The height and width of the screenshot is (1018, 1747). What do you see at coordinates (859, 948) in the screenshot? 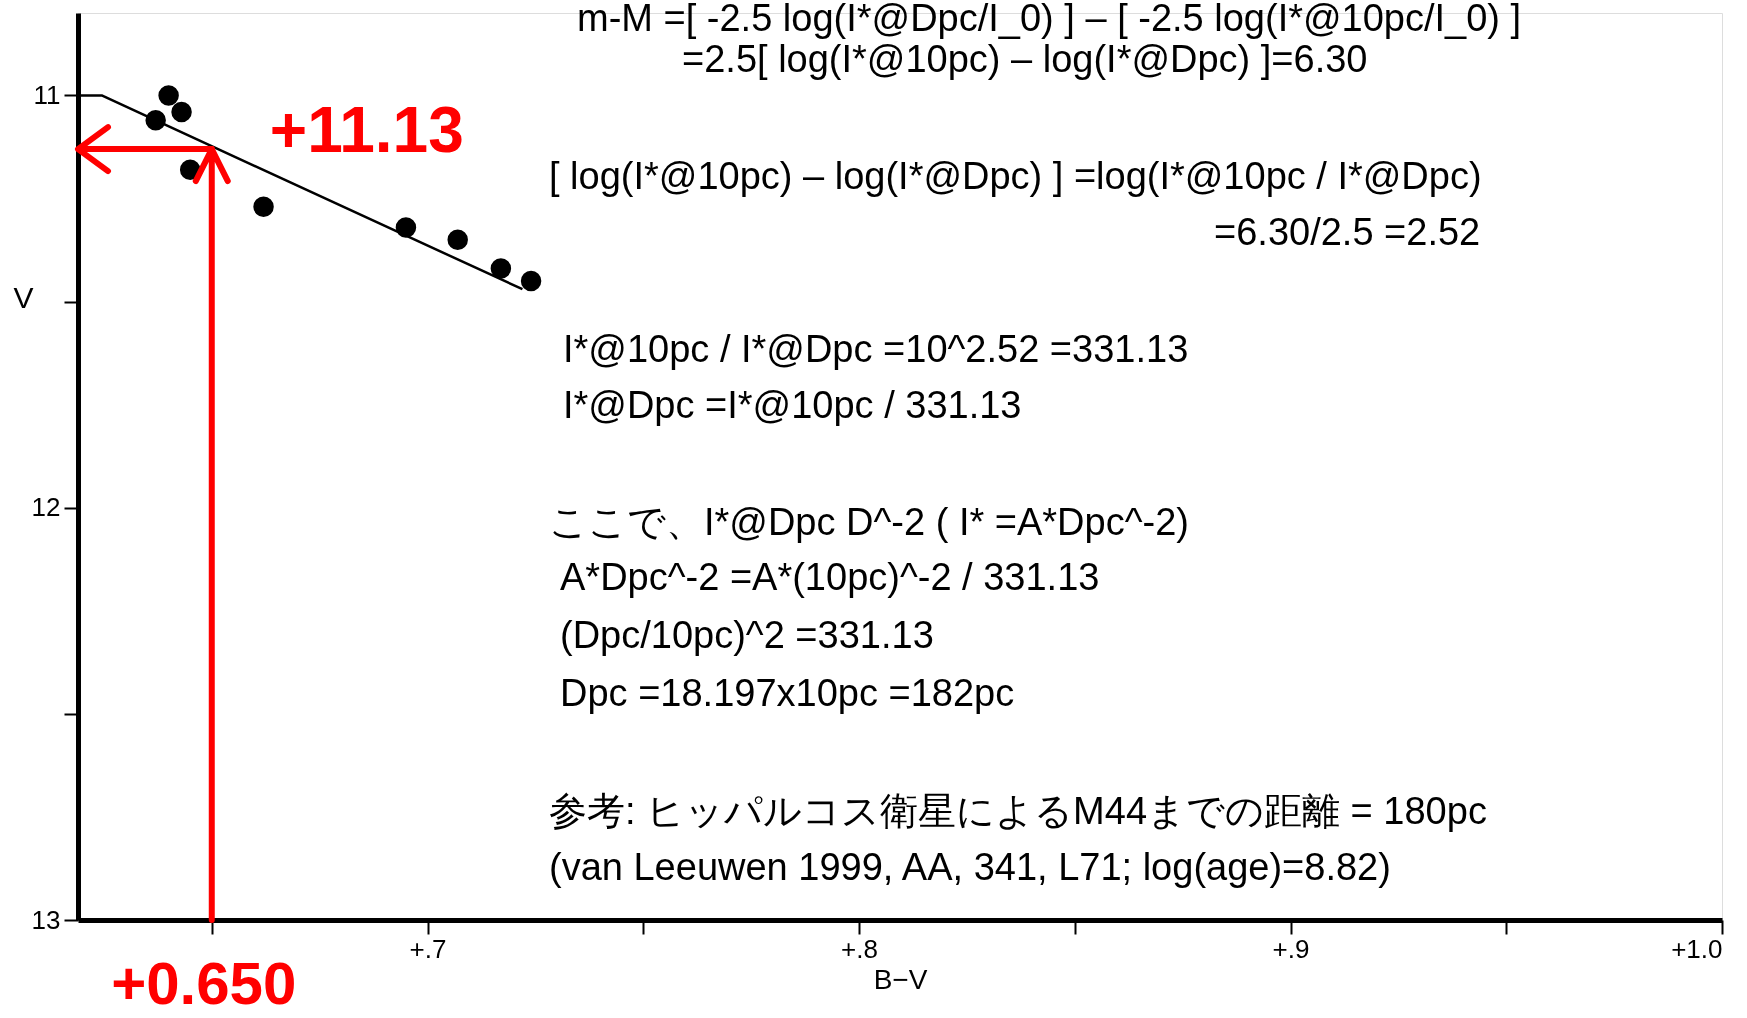
I see `x-tick-label: +.8` at bounding box center [859, 948].